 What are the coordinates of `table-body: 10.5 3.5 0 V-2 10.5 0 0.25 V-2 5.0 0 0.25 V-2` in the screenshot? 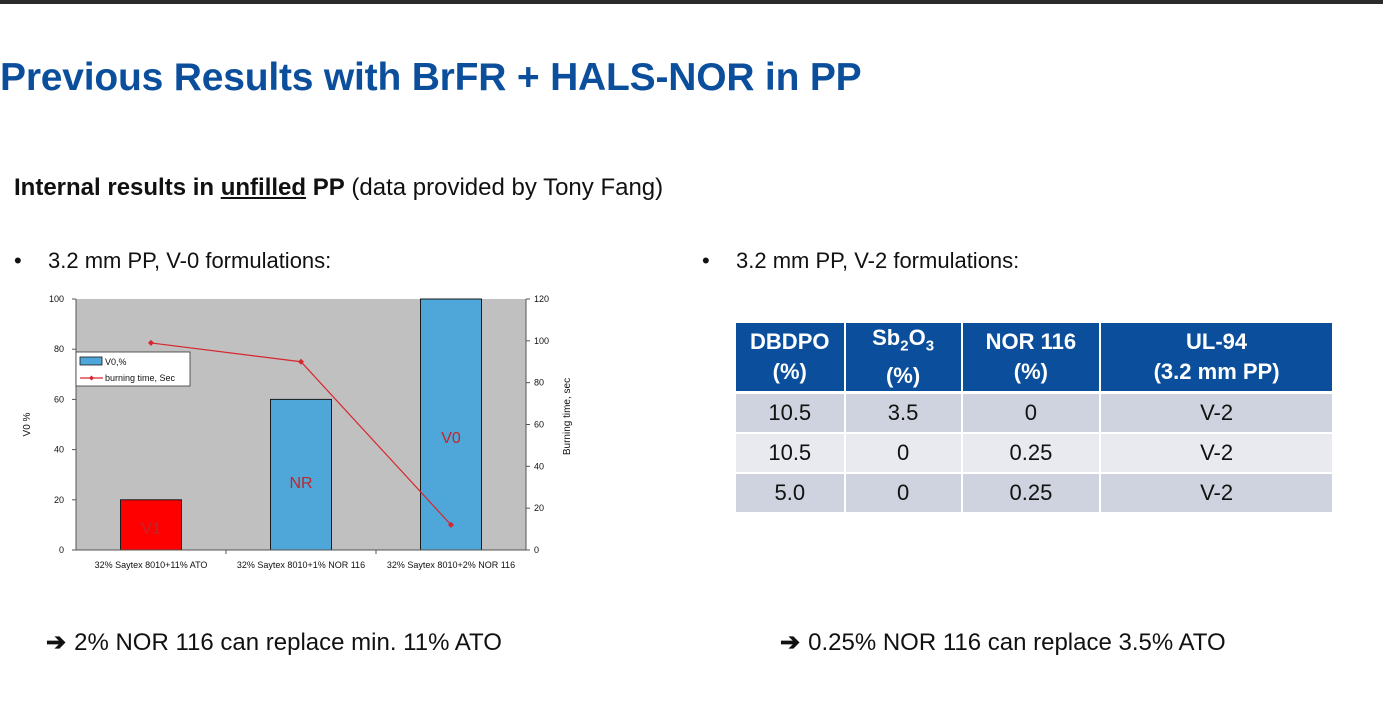 It's located at (1034, 453).